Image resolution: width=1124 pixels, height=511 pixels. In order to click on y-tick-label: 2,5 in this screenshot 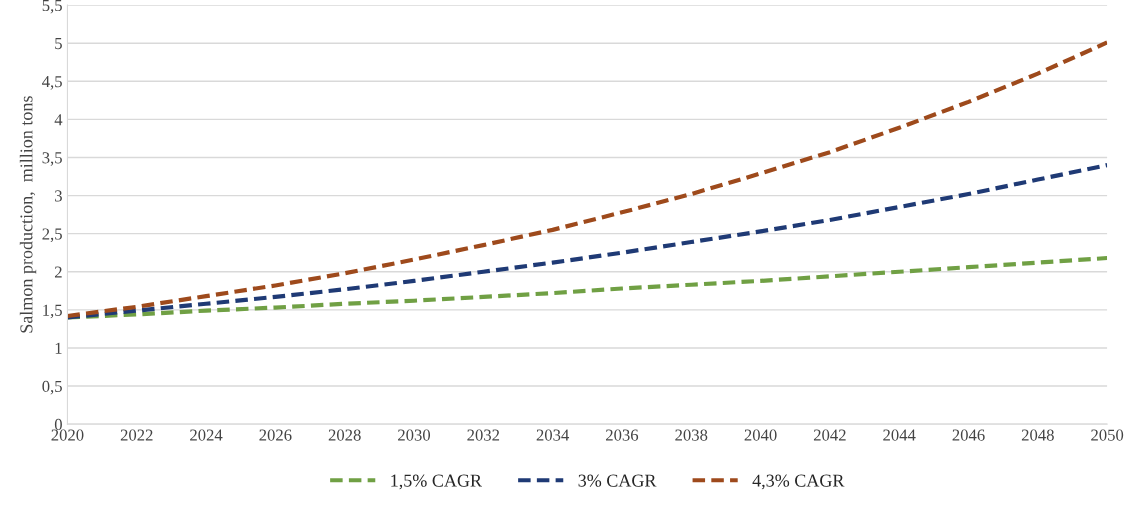, I will do `click(52, 235)`.